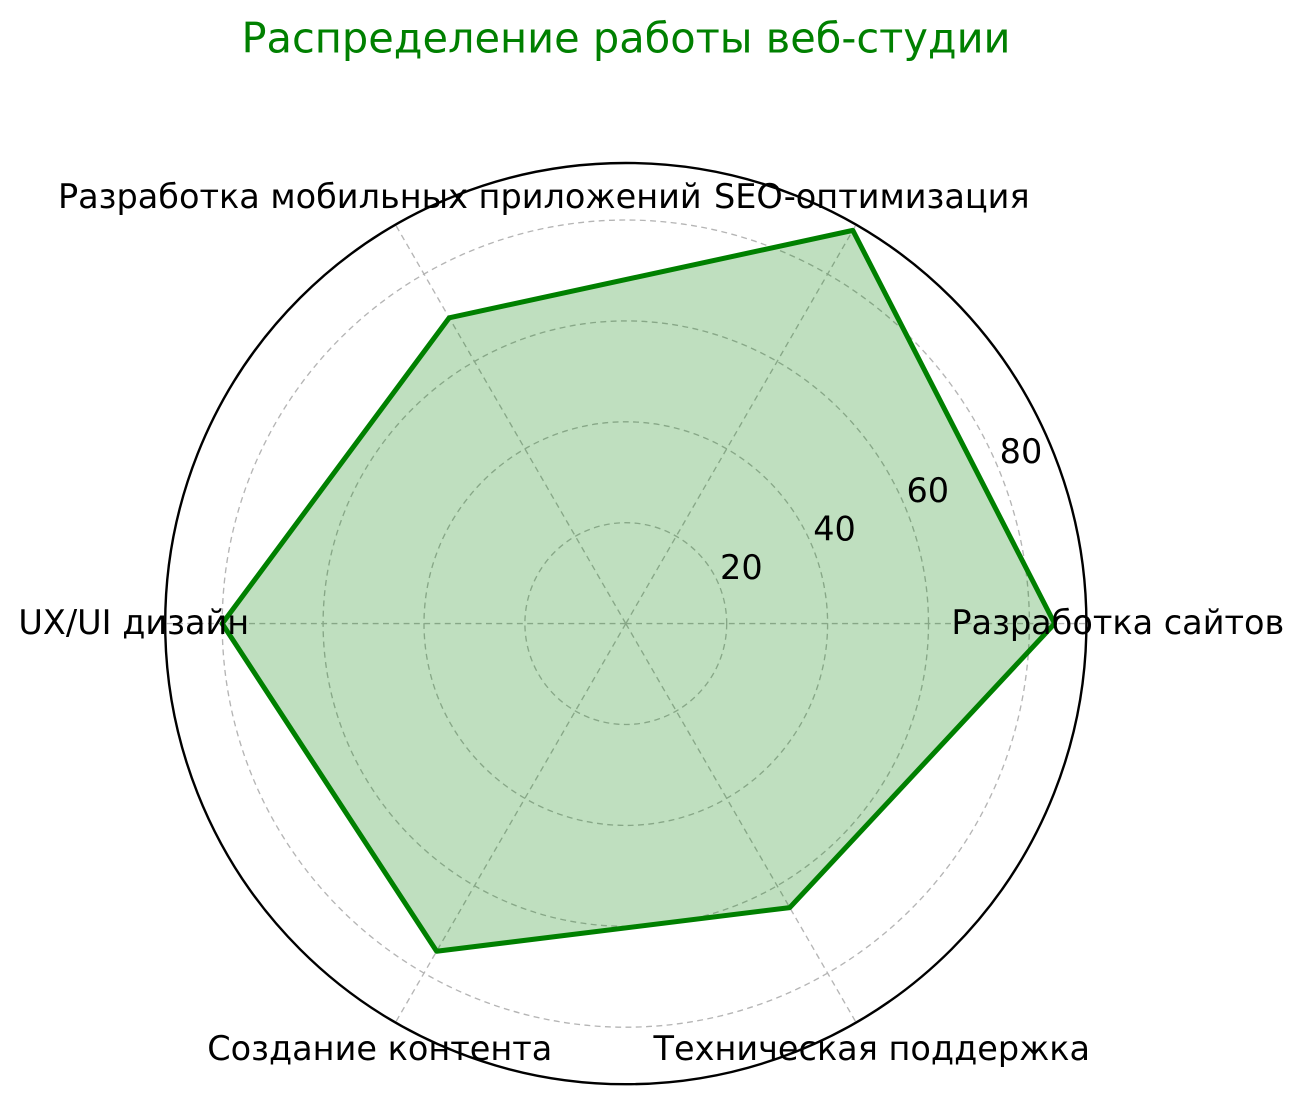  I want to click on category-label-0: Разработка сайтов, so click(1117, 622).